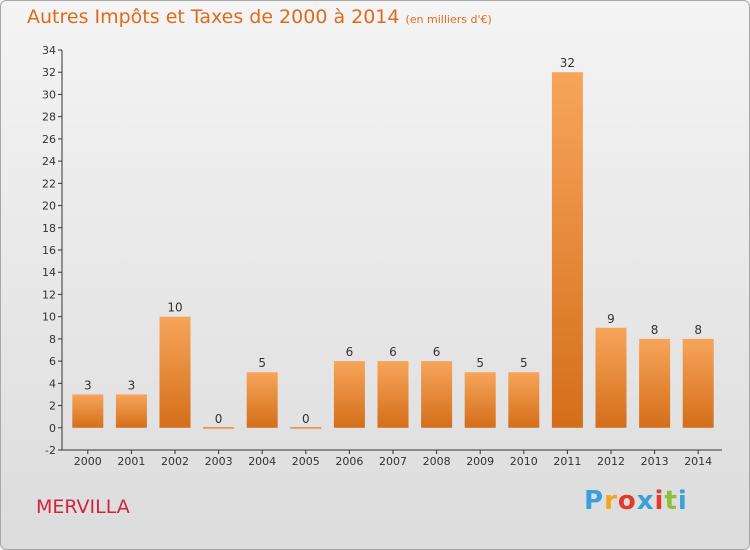 The height and width of the screenshot is (550, 750). I want to click on bar-2007, so click(393, 394).